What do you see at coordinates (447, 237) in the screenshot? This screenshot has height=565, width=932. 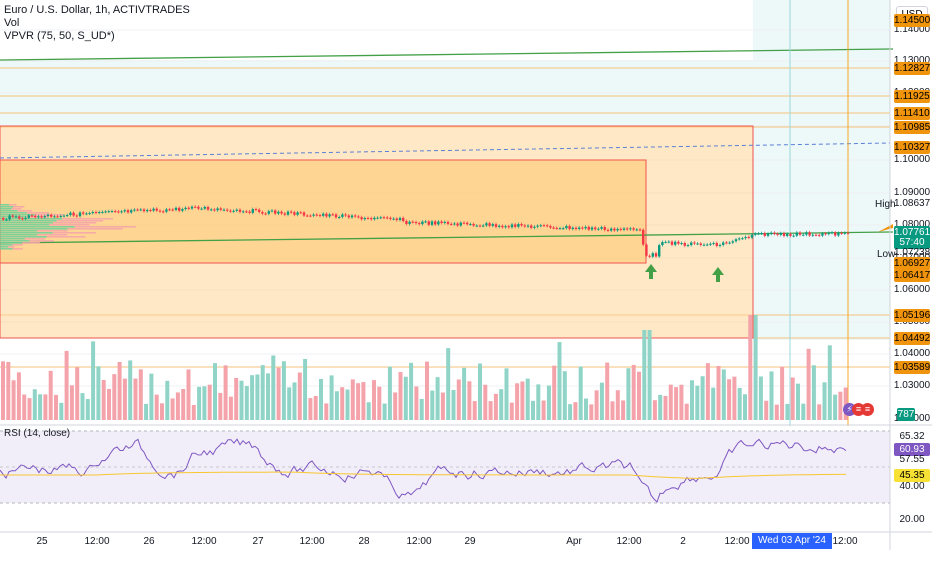 I see `lower-trend-line` at bounding box center [447, 237].